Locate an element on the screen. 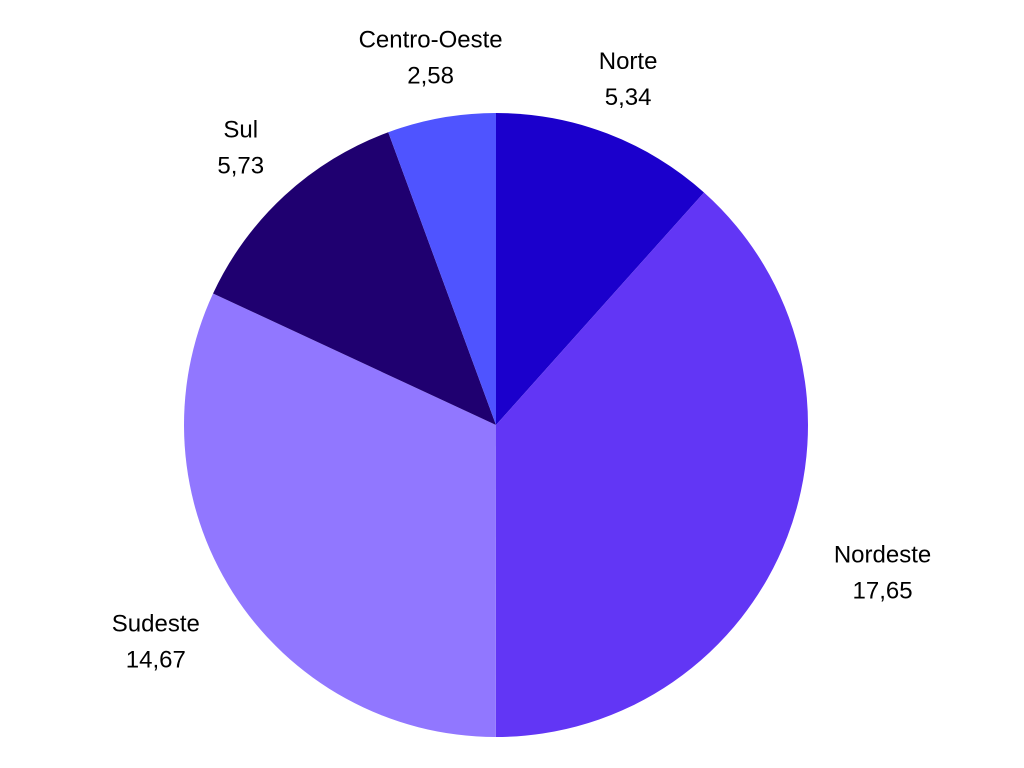  slice-label-norte: Norte is located at coordinates (628, 61).